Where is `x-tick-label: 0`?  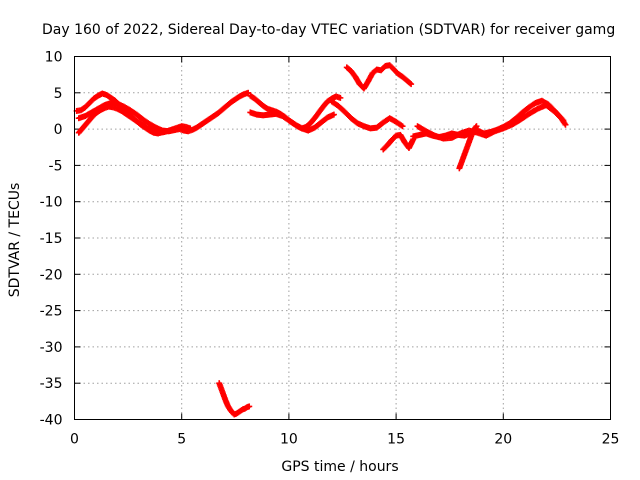 x-tick-label: 0 is located at coordinates (74, 440).